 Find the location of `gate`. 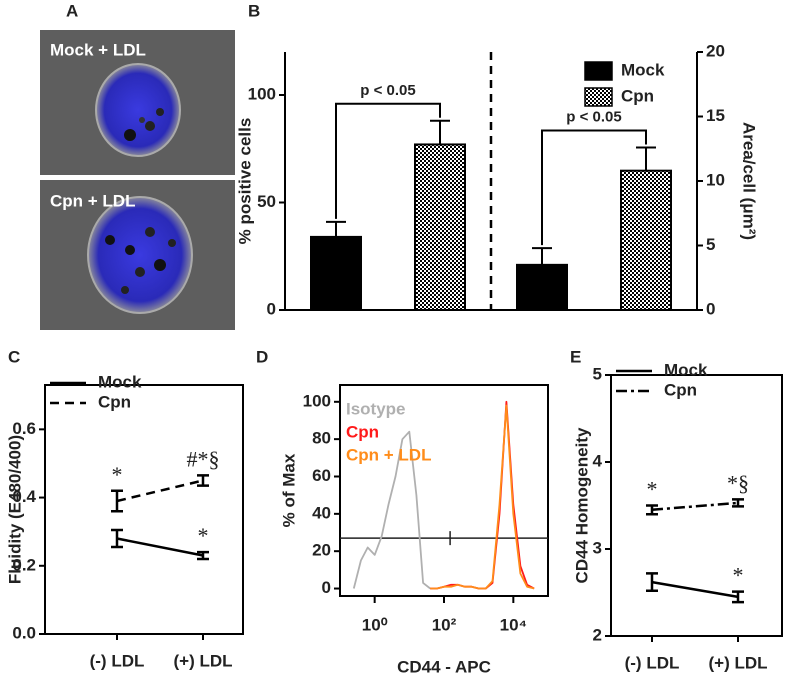

gate is located at coordinates (444, 538).